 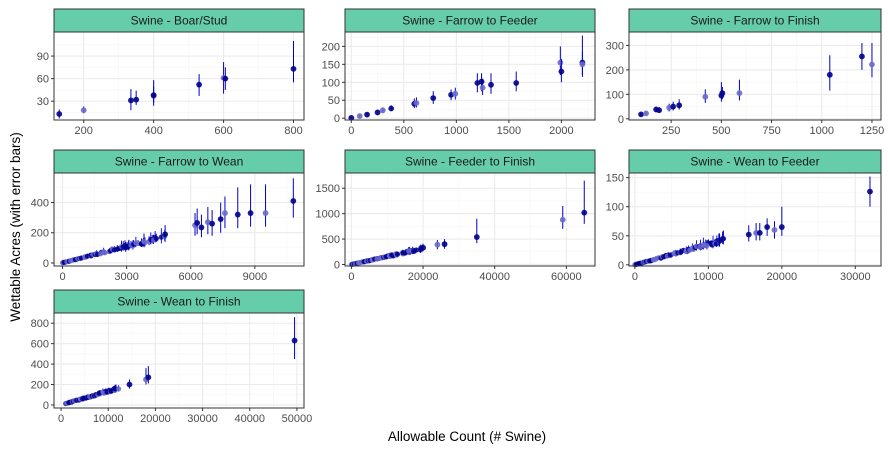 I want to click on x-tick-label: 50000, so click(x=297, y=419).